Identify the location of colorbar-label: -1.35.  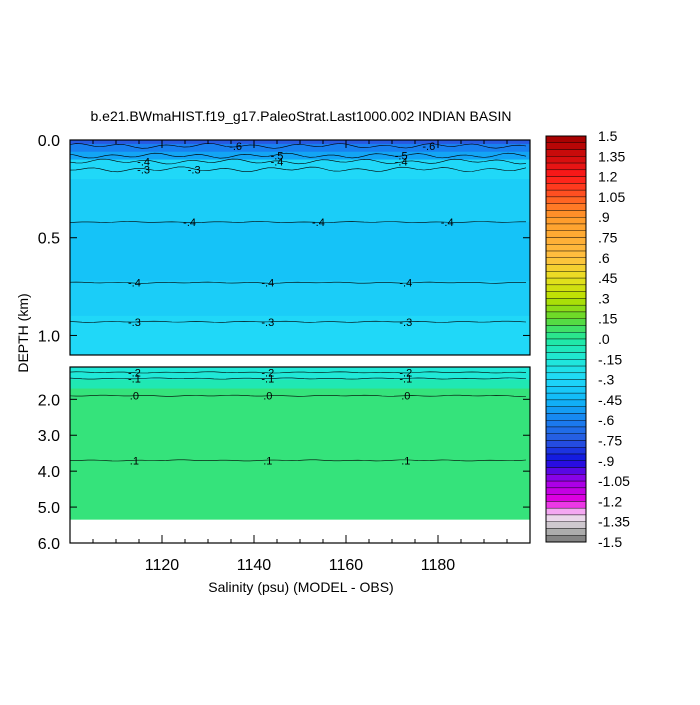
(614, 522).